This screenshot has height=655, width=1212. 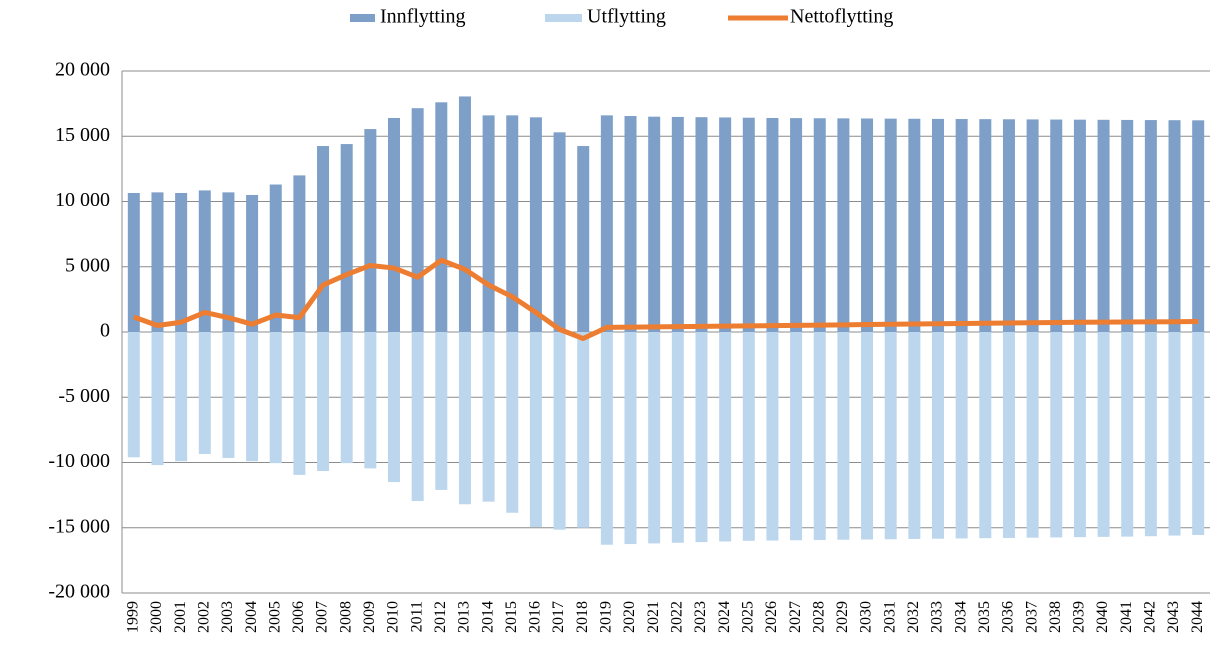 What do you see at coordinates (724, 617) in the screenshot?
I see `x-tick-label: 2024` at bounding box center [724, 617].